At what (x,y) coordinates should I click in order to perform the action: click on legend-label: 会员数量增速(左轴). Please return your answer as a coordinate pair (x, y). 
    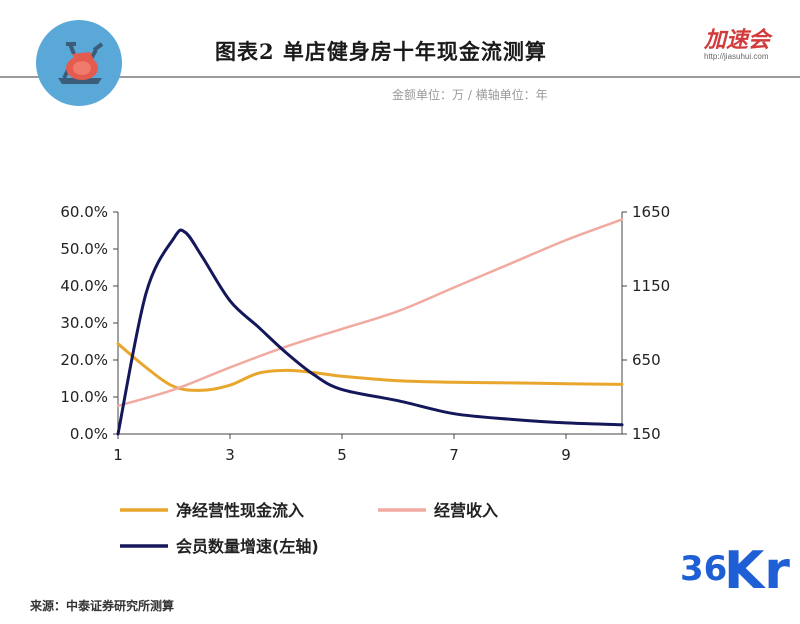
    Looking at the image, I should click on (247, 546).